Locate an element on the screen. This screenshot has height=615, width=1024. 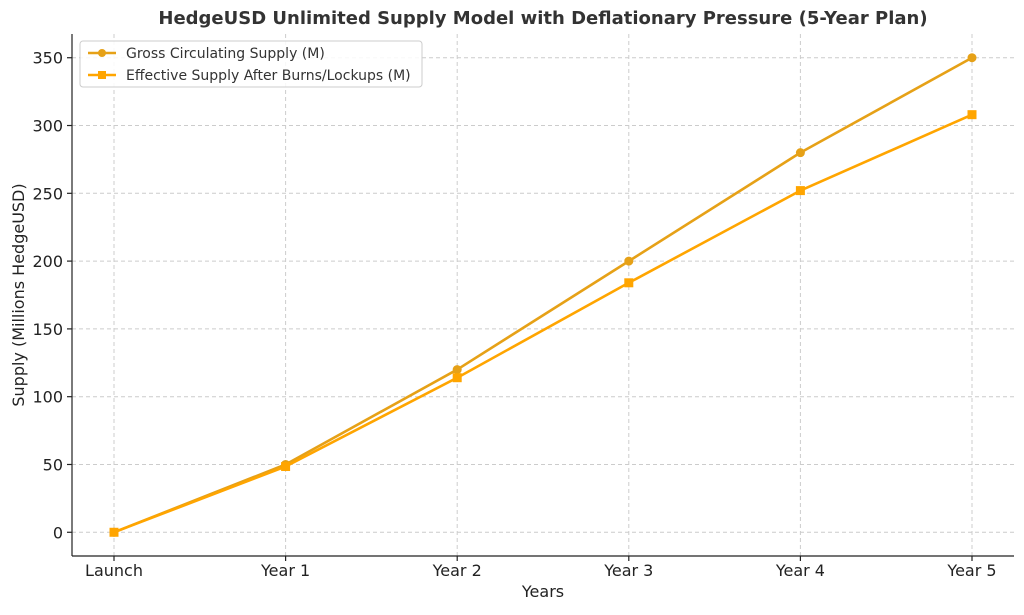
y-tick-label: 250 is located at coordinates (47, 193).